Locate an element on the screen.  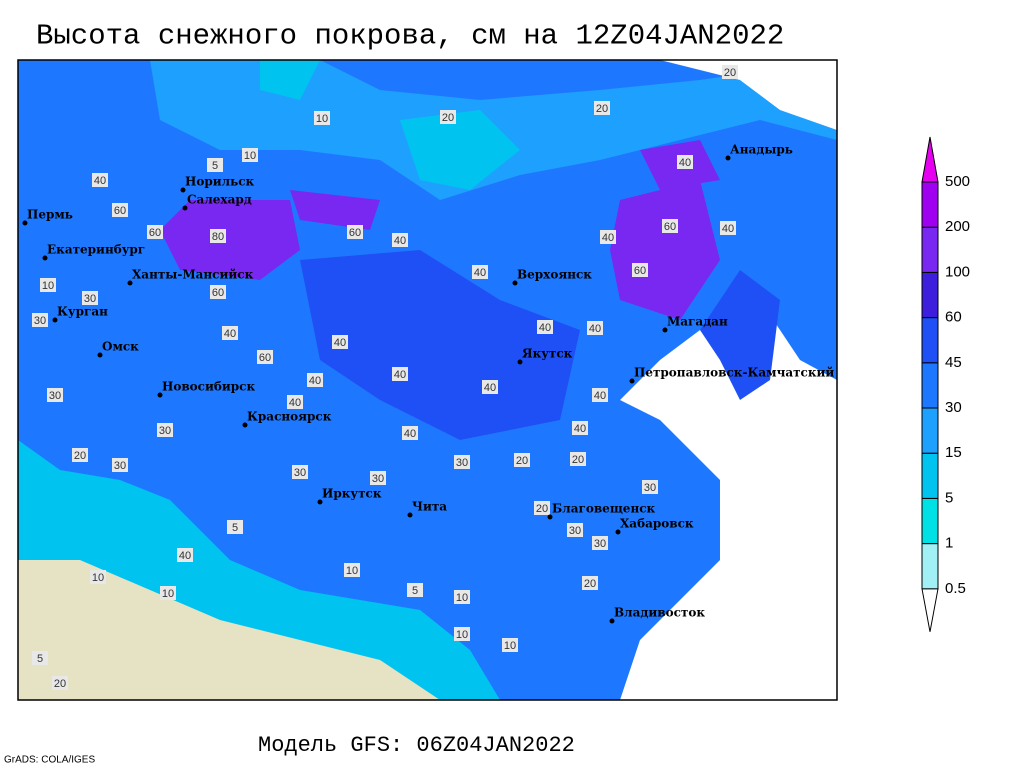
snow-mid is located at coordinates (440, 345).